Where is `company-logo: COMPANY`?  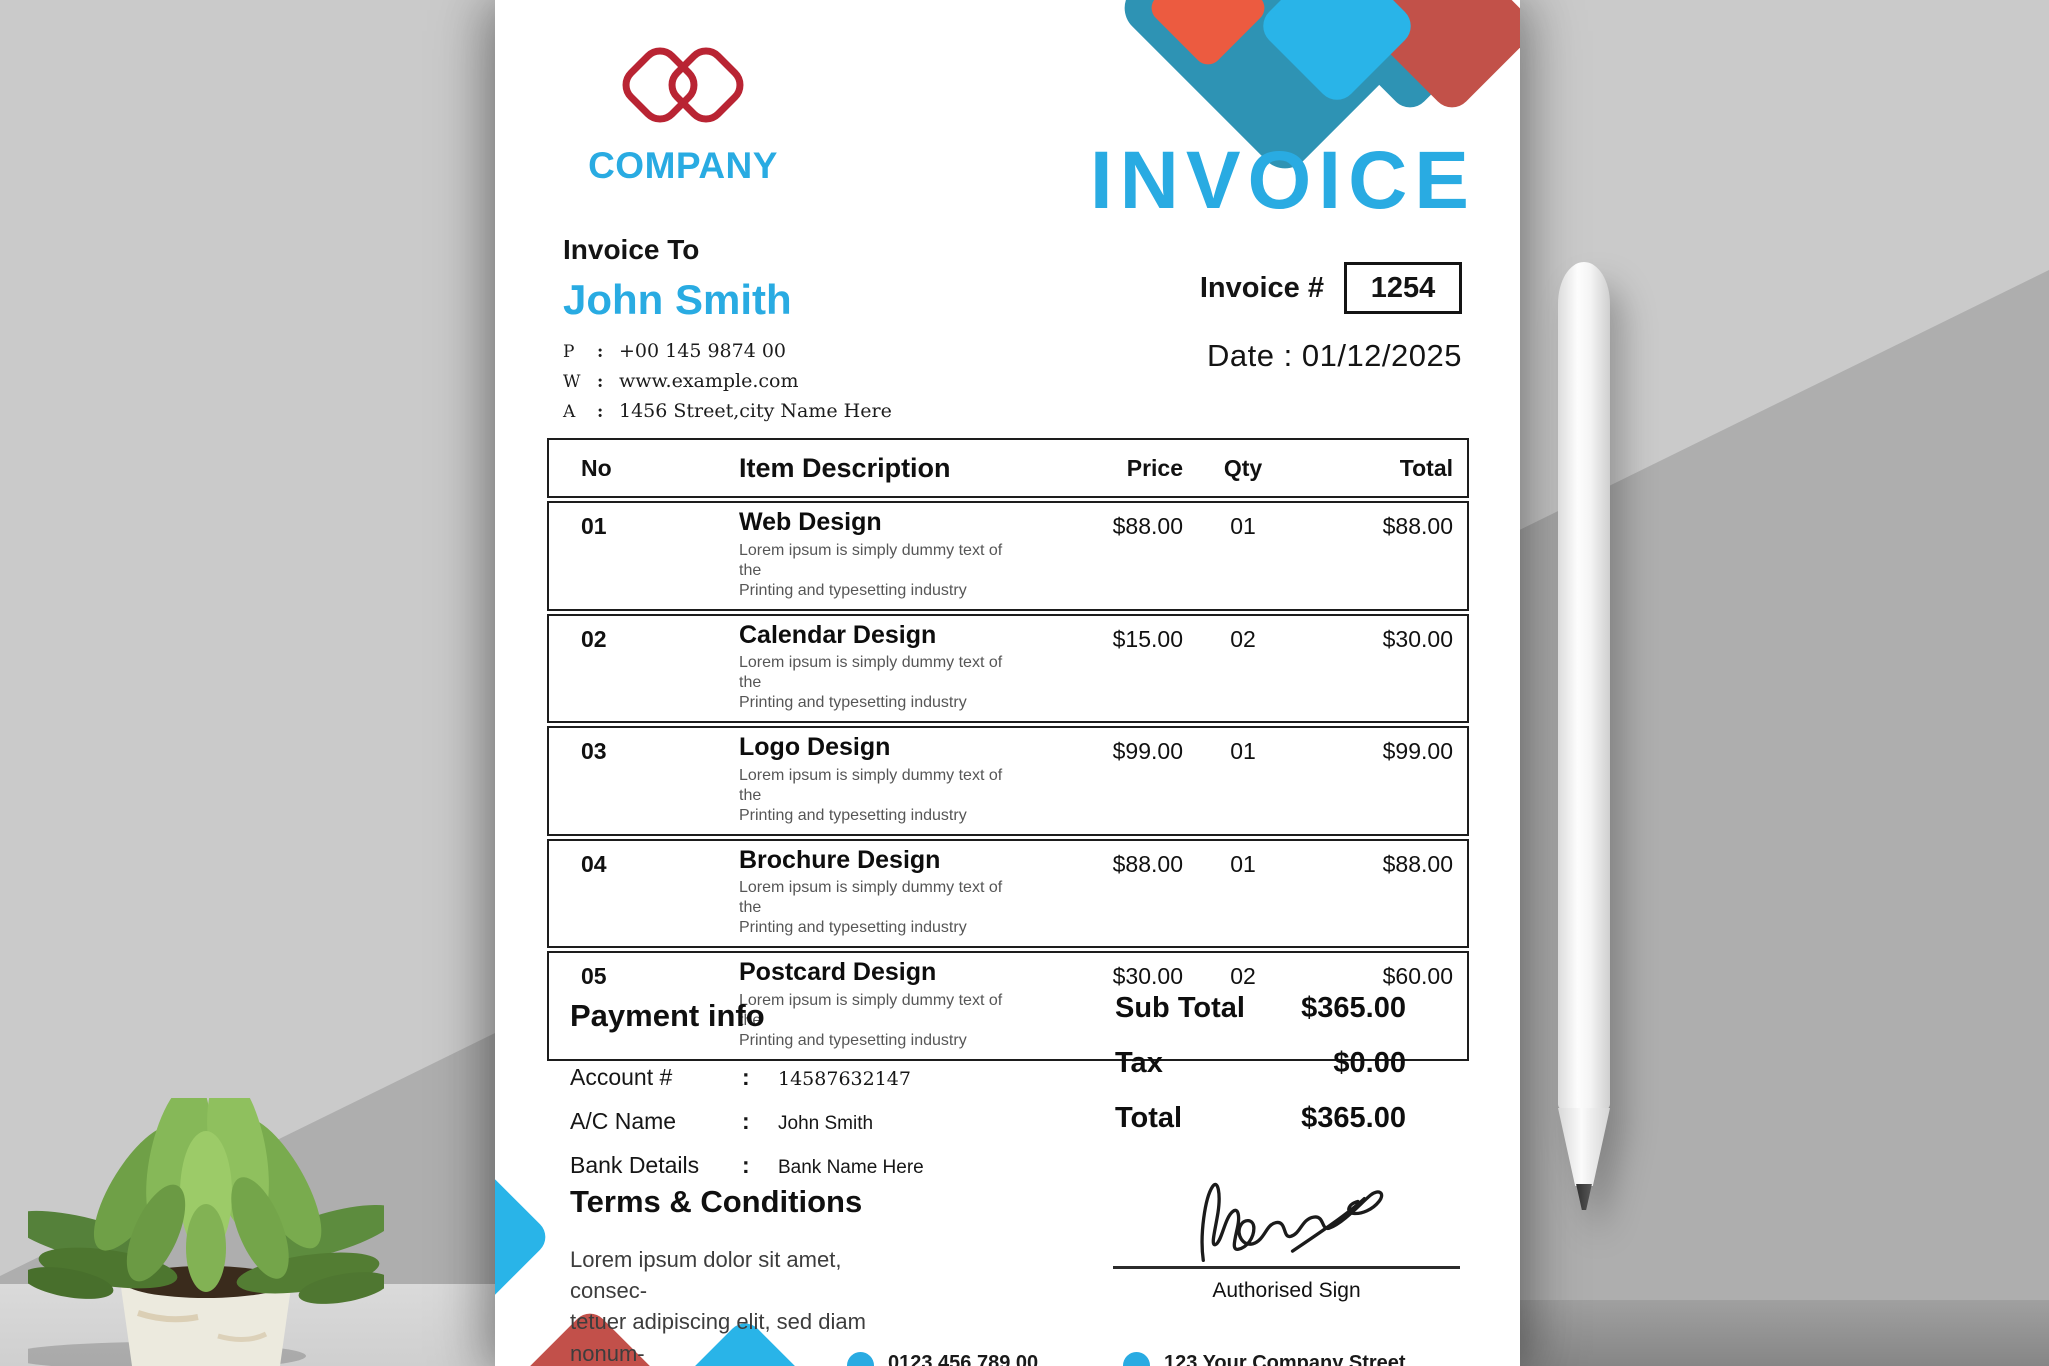 company-logo: COMPANY is located at coordinates (683, 113).